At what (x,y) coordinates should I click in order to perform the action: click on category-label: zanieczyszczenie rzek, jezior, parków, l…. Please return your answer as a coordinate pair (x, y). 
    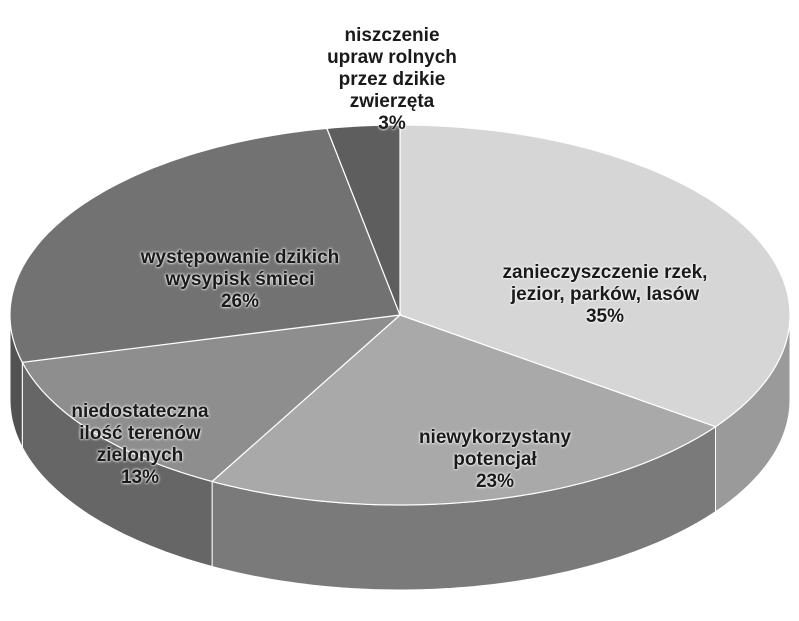
    Looking at the image, I should click on (605, 283).